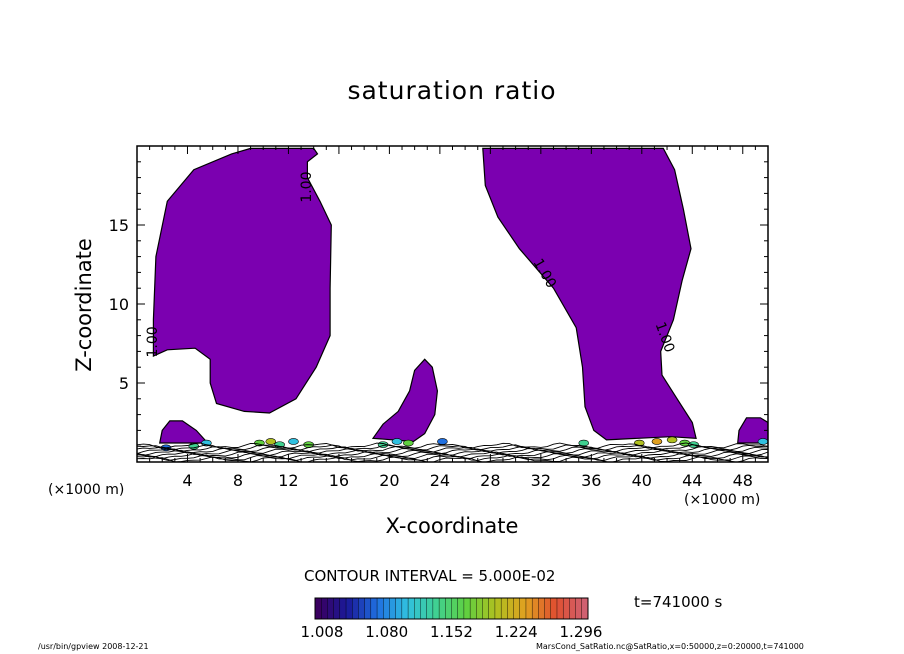  Describe the element at coordinates (722, 500) in the screenshot. I see `x-unit-label-right: (×1000 m)` at that location.